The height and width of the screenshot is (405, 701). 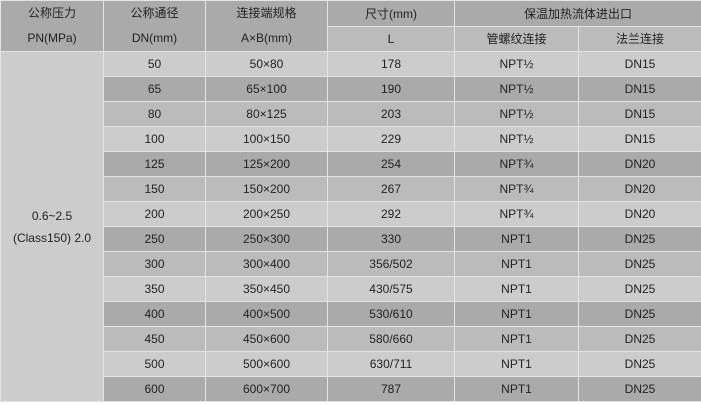 What do you see at coordinates (577, 13) in the screenshot?
I see `header-inlet-outlet: 保温加热流体进出口` at bounding box center [577, 13].